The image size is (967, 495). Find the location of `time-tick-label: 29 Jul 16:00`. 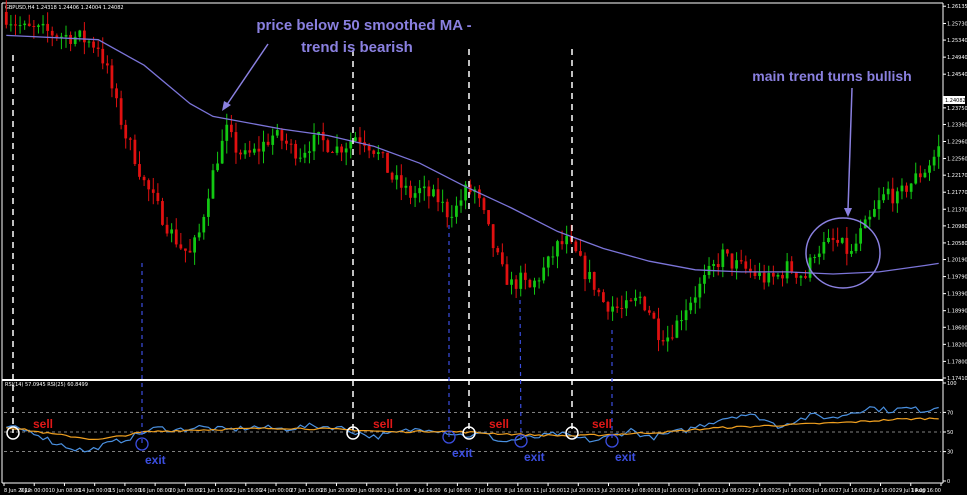

time-tick-label: 29 Jul 16:00 is located at coordinates (911, 491).